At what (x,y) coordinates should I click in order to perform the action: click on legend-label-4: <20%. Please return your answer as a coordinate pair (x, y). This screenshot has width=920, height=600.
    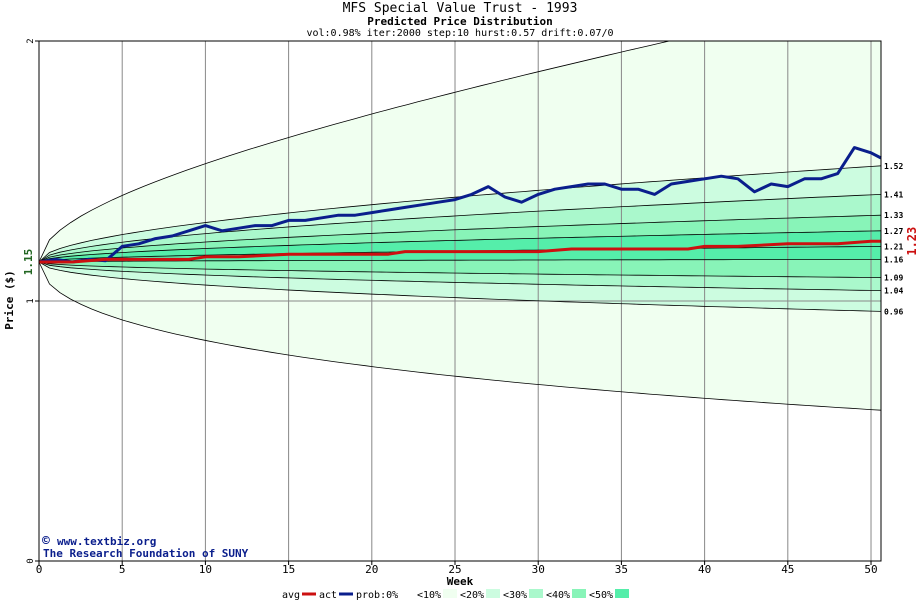
    Looking at the image, I should click on (472, 595).